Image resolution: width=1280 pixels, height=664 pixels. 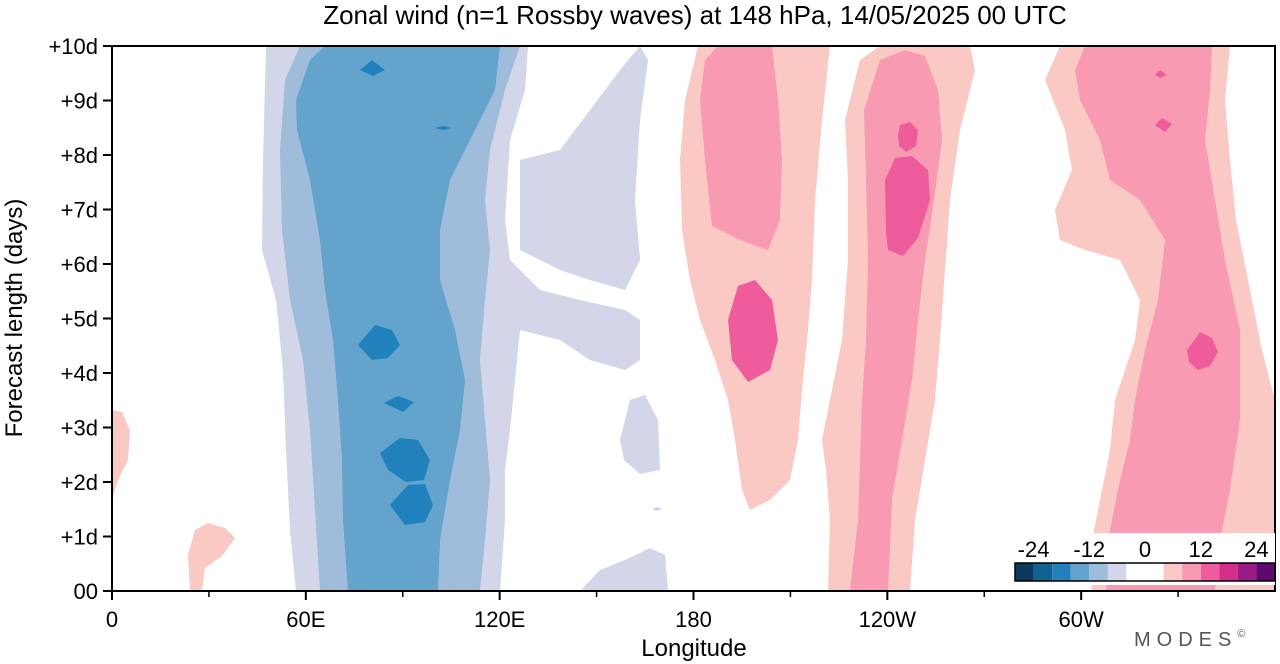 What do you see at coordinates (79, 428) in the screenshot?
I see `y-tick-label: +3d` at bounding box center [79, 428].